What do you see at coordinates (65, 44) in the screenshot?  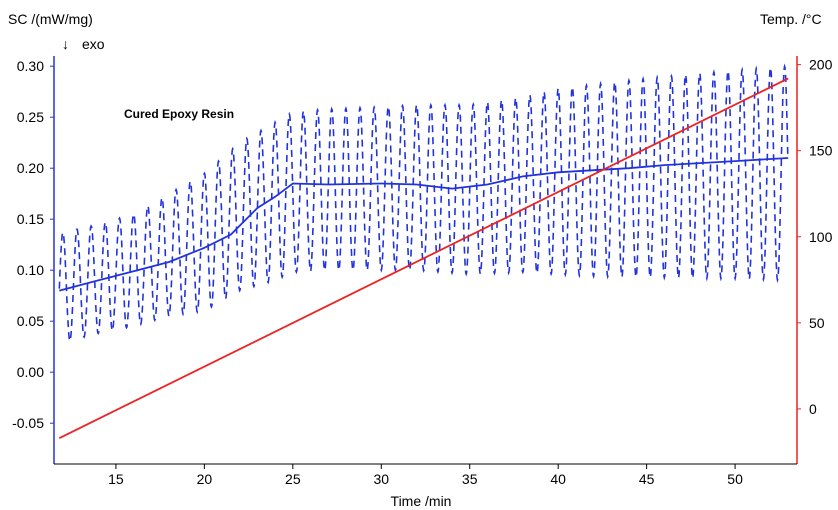 I see `exo-arrow-icon: ↓` at bounding box center [65, 44].